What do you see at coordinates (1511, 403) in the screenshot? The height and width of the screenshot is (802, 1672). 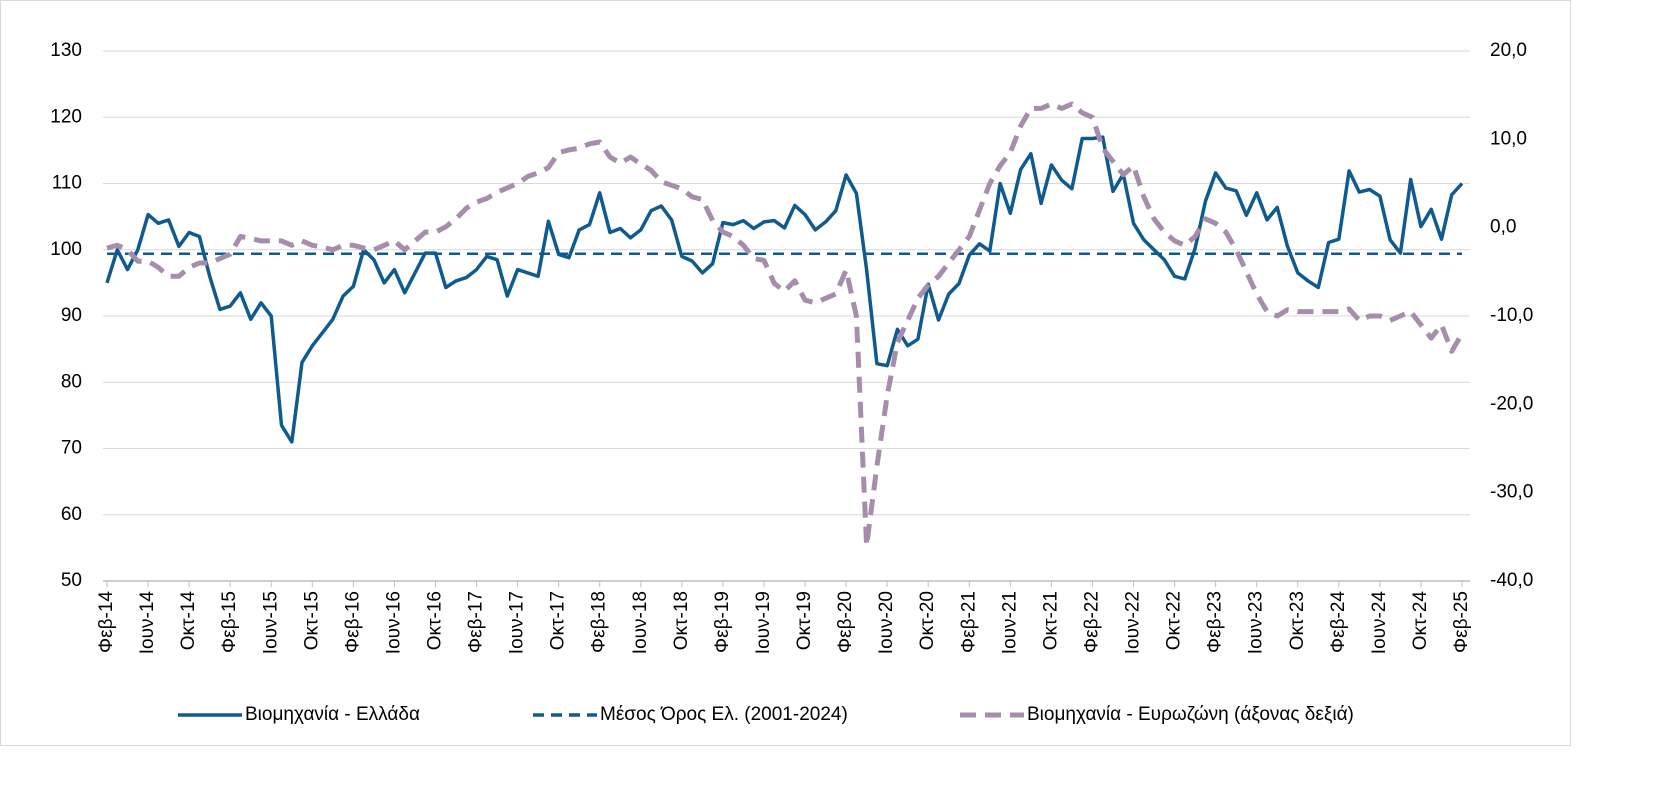 I see `y2-tick-label: -20,0` at bounding box center [1511, 403].